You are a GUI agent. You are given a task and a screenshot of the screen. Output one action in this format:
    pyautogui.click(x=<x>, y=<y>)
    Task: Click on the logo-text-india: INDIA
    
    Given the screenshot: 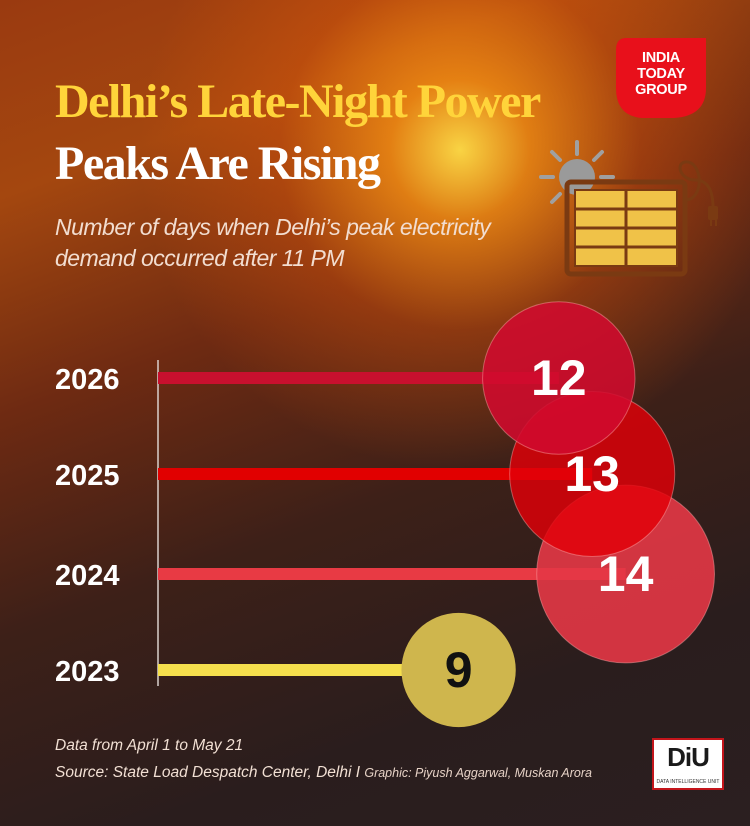 What is the action you would take?
    pyautogui.click(x=661, y=58)
    